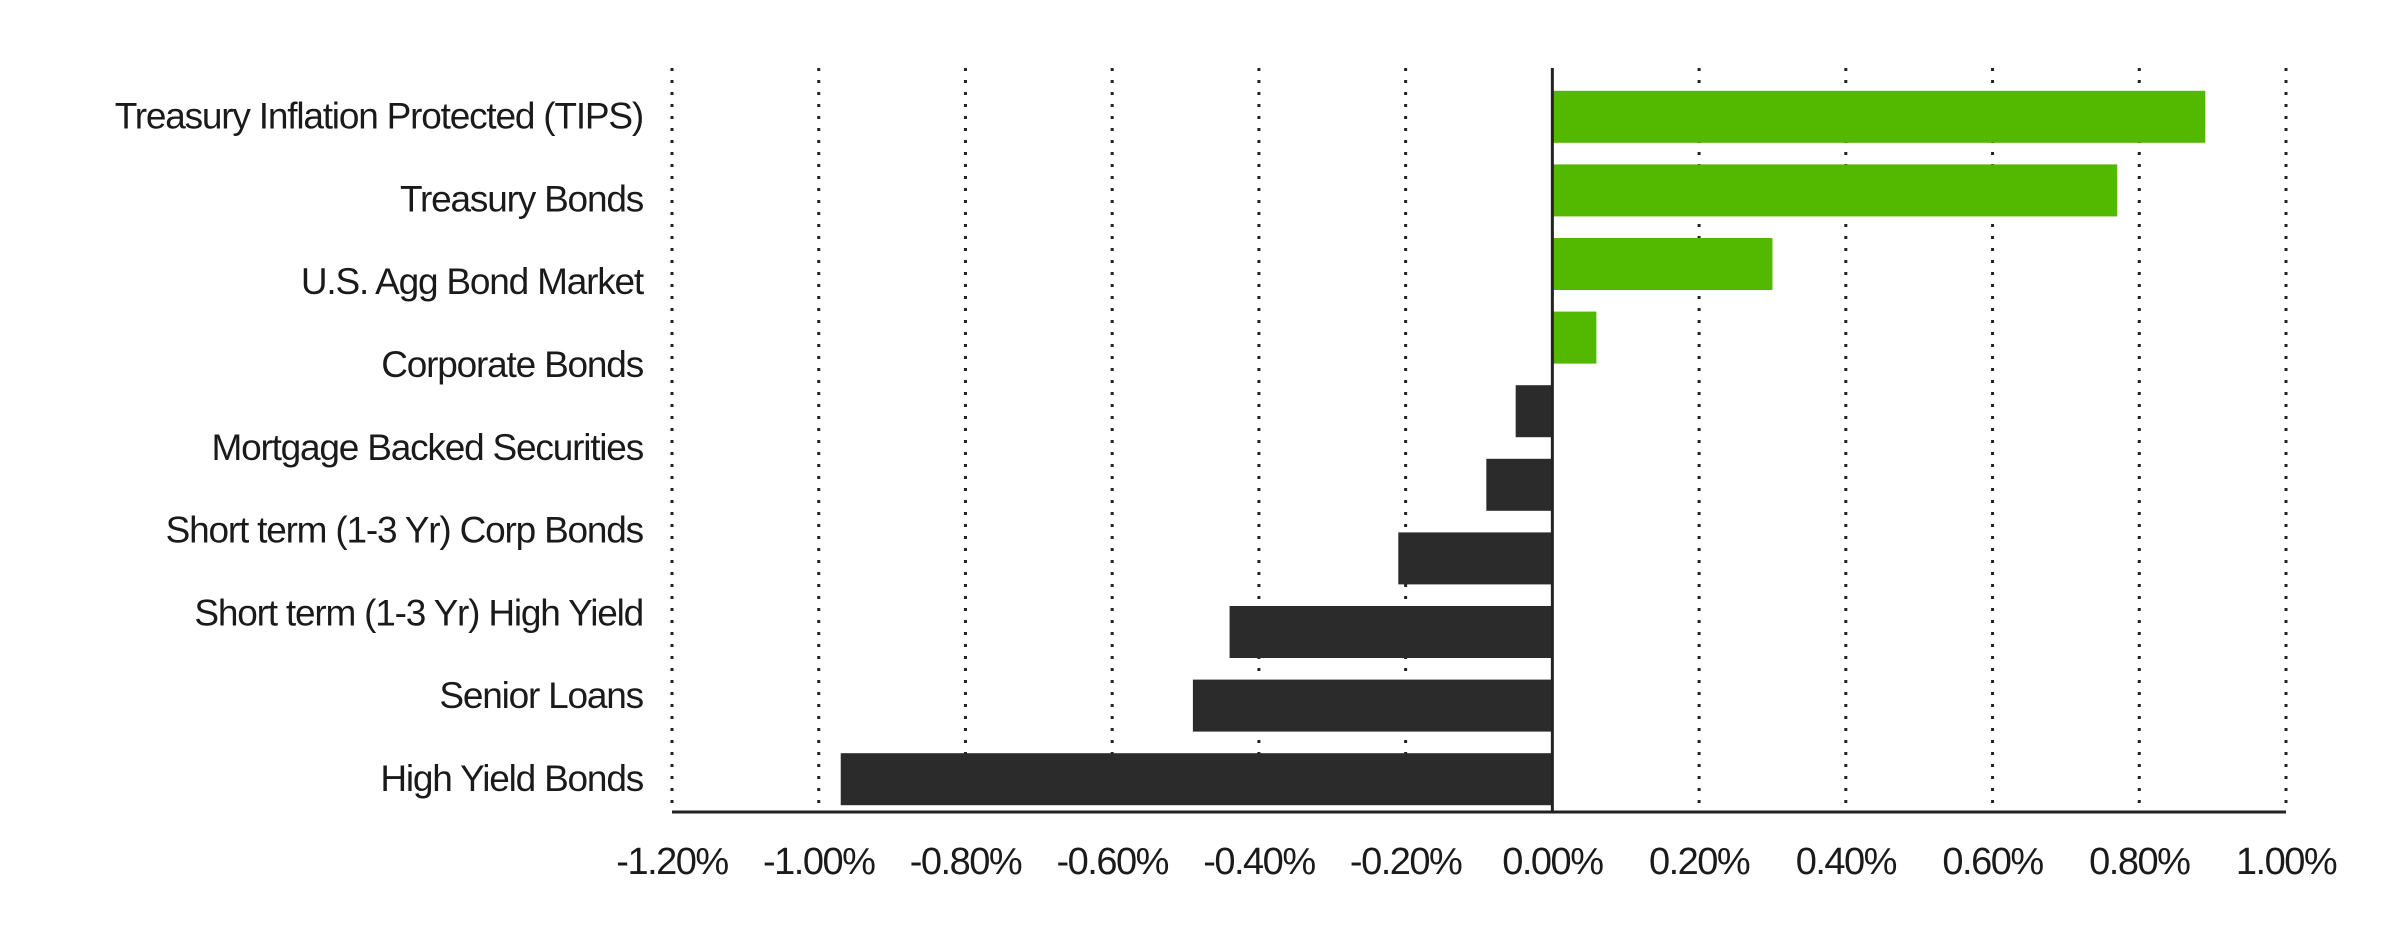 The image size is (2382, 942). I want to click on x-tick-label: 0.20%, so click(1699, 862).